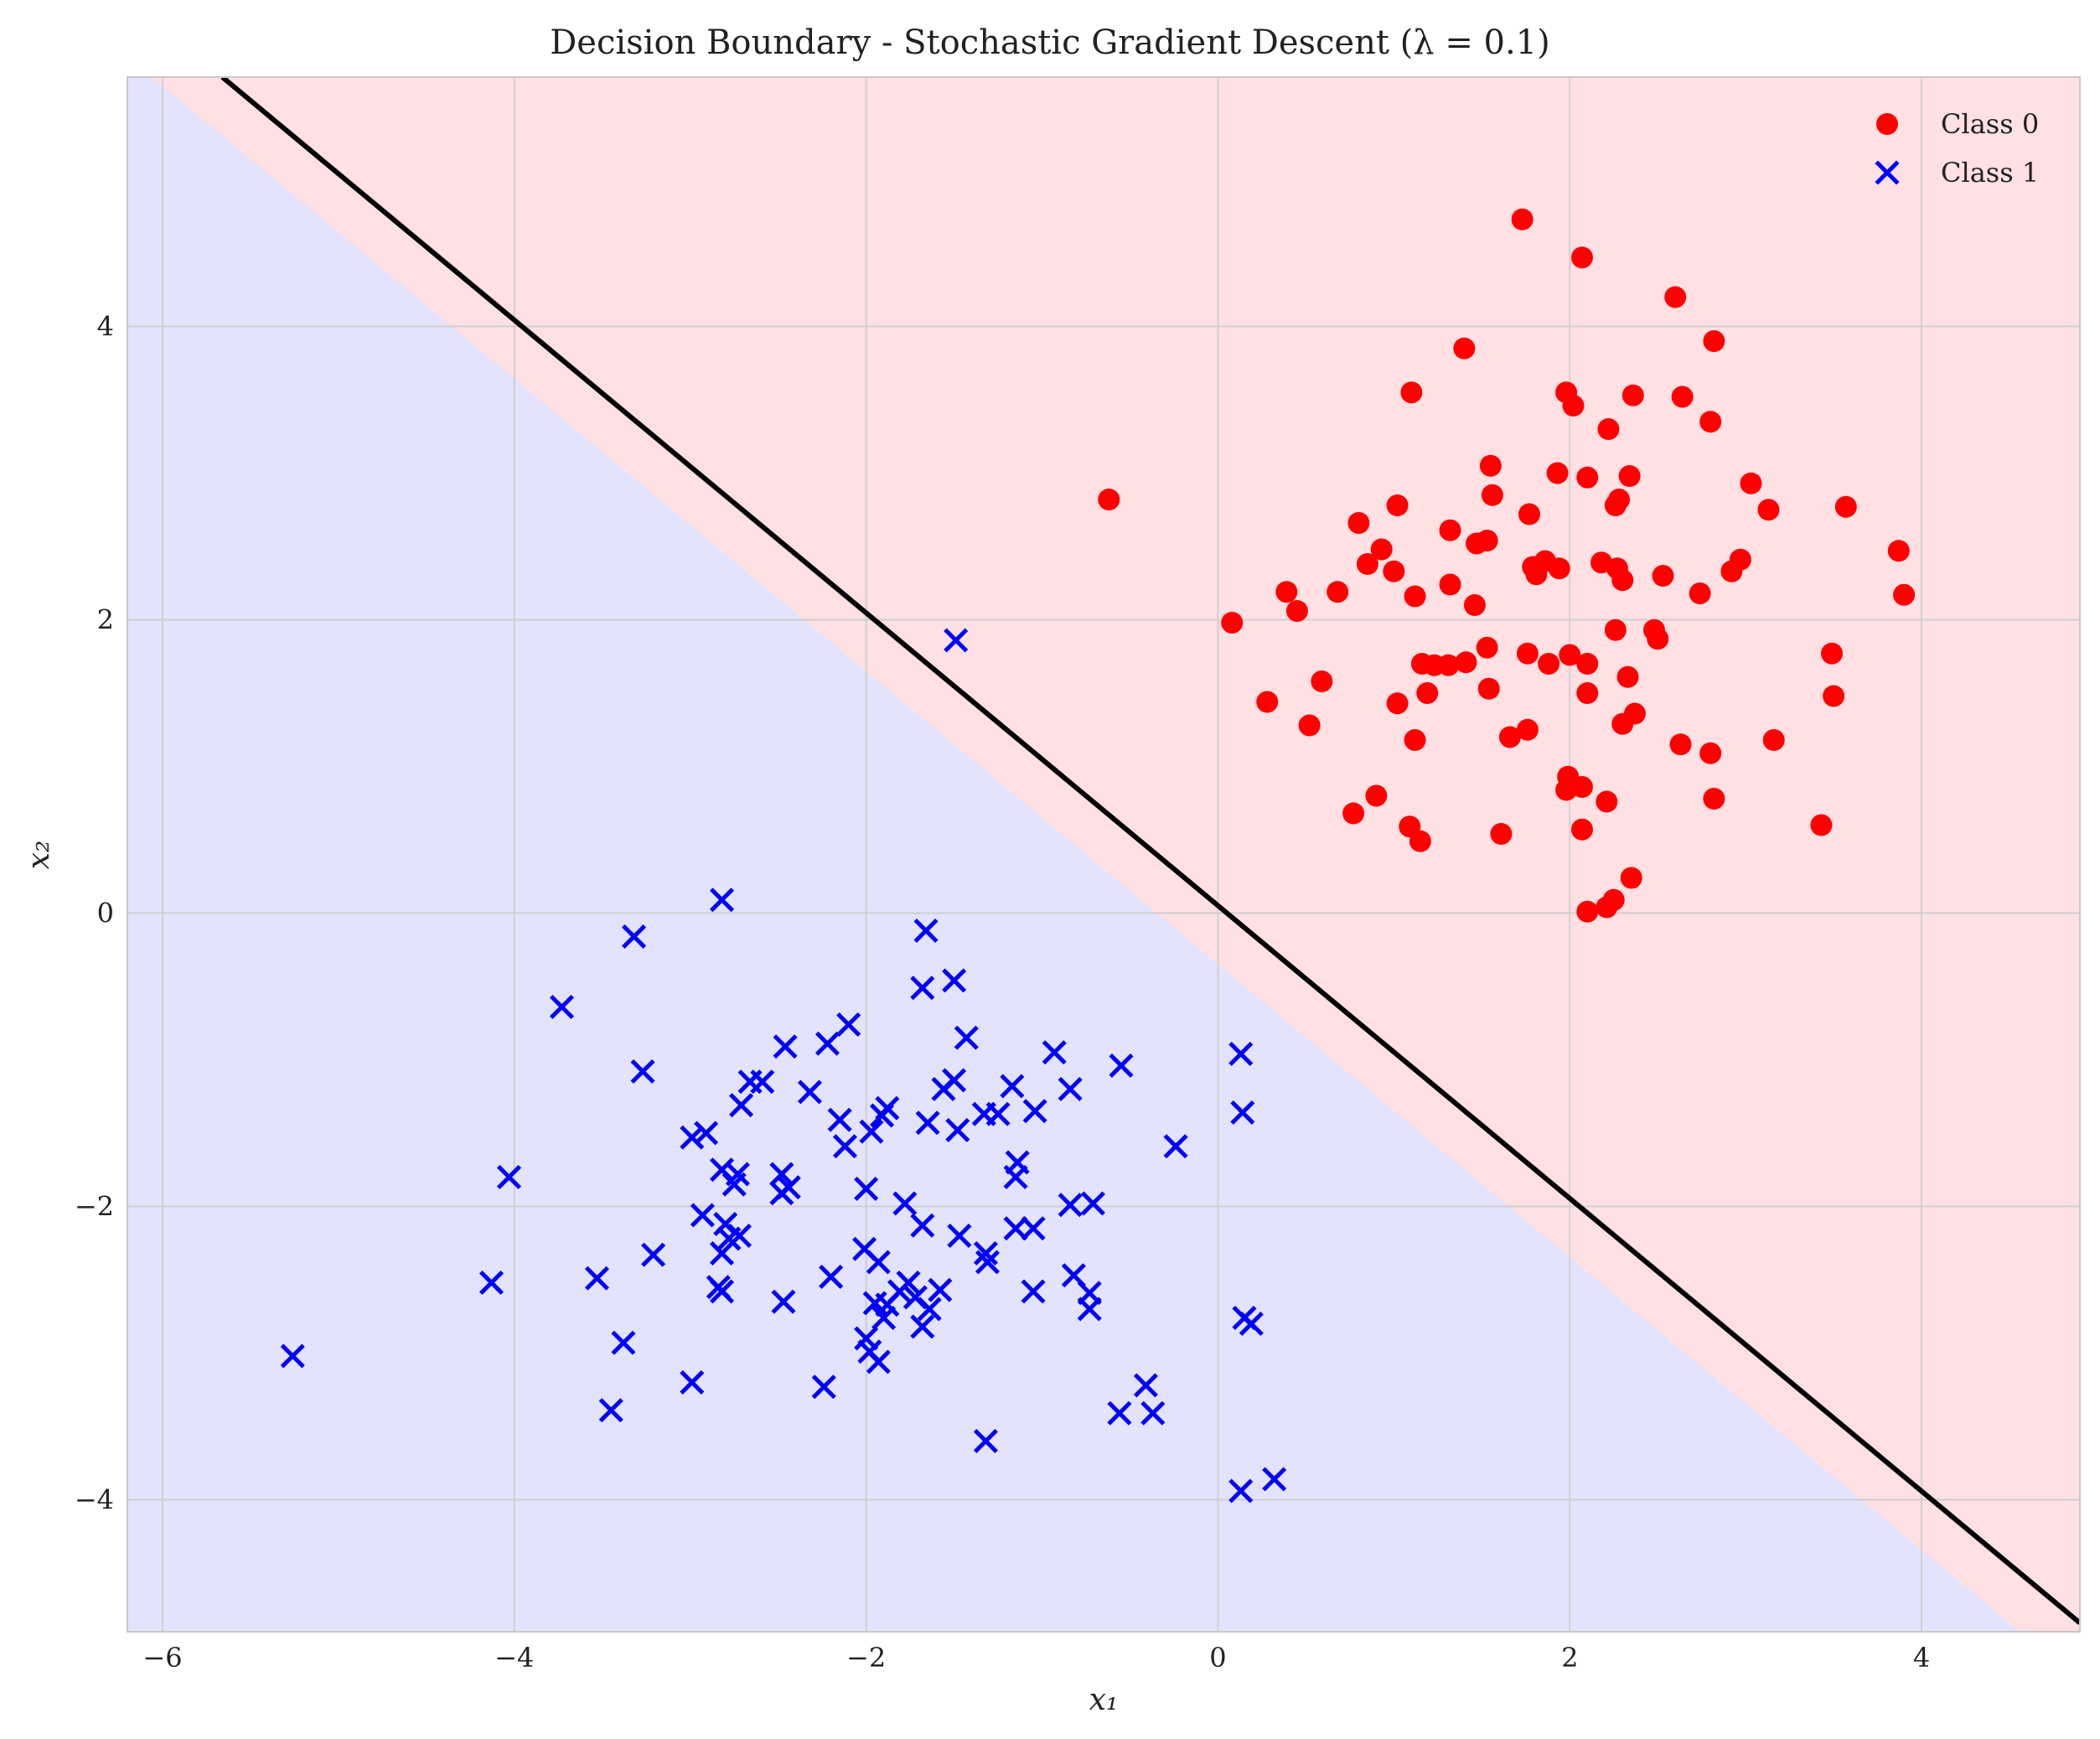 The width and height of the screenshot is (2100, 1739). I want to click on y-tick-label: −4, so click(94, 1500).